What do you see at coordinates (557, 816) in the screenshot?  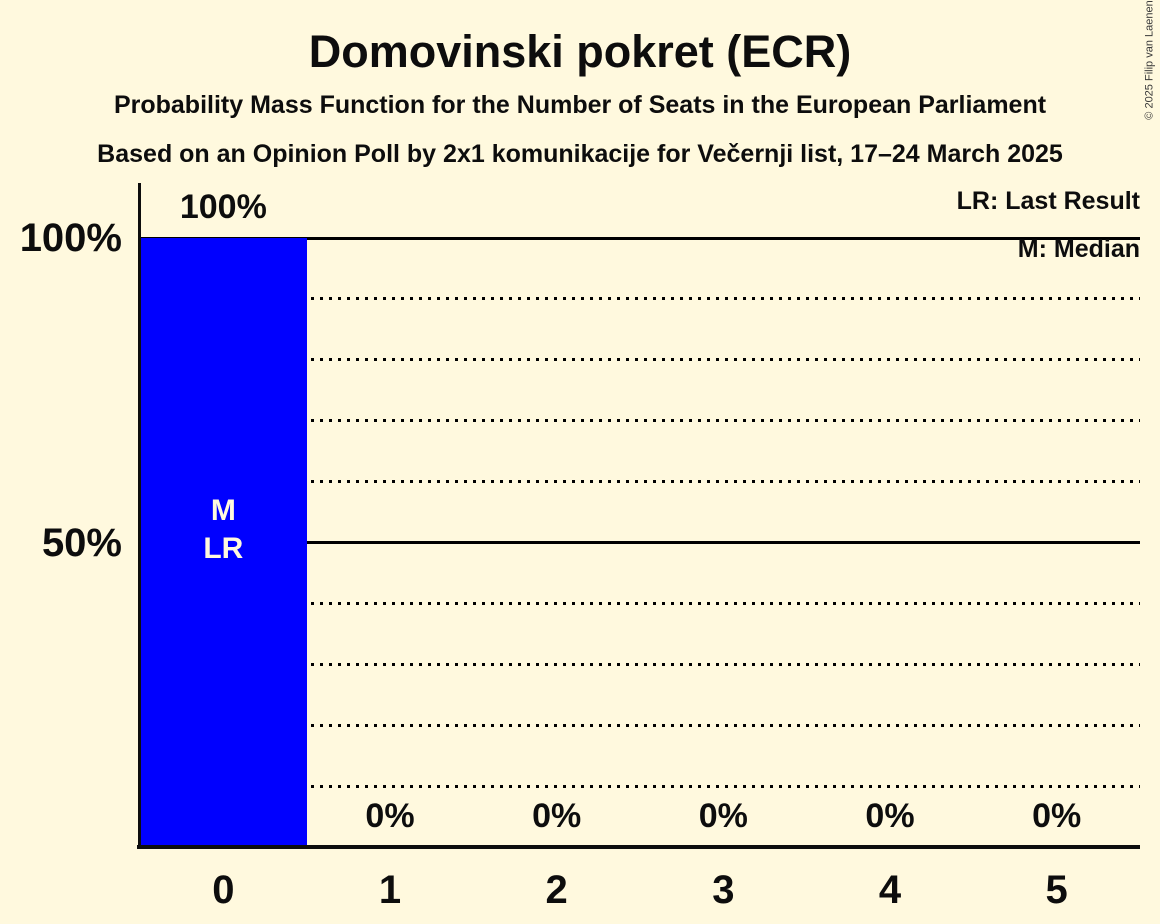 I see `bar-value-label-2: 0%` at bounding box center [557, 816].